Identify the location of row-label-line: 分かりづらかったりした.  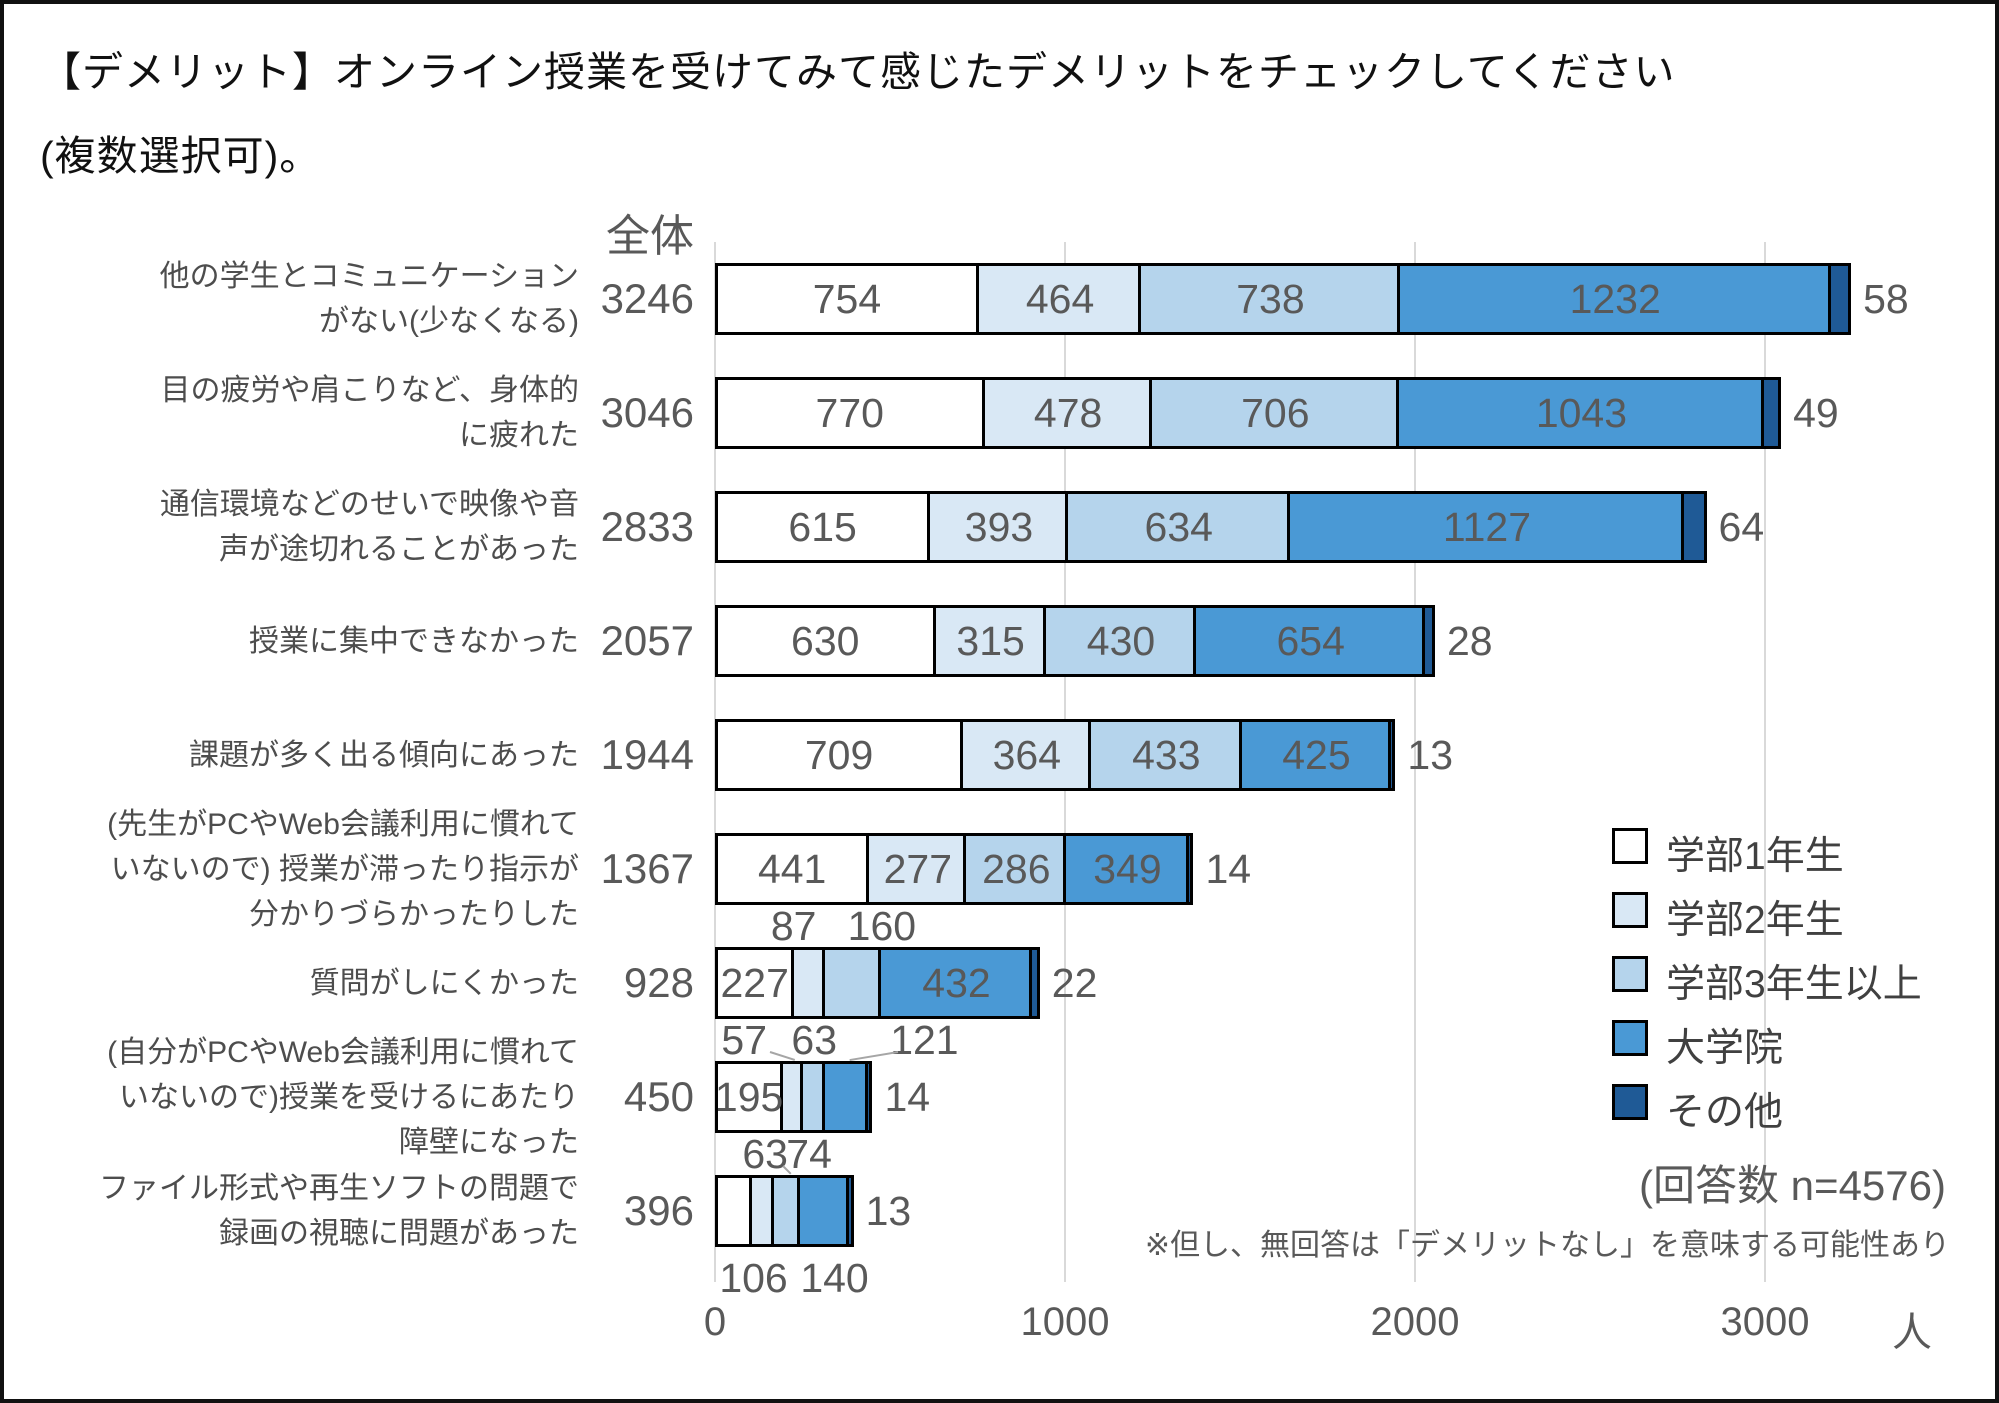
(414, 914).